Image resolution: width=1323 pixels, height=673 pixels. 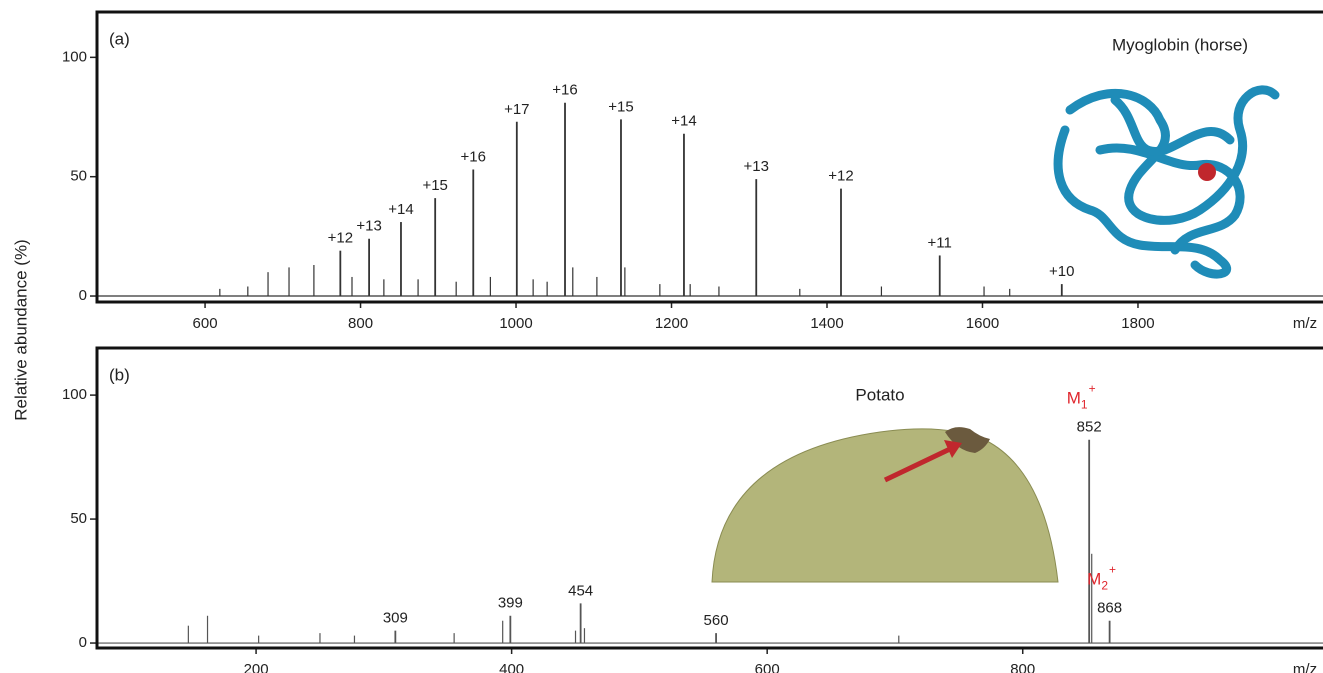 I want to click on arrow-illustration, so click(x=917, y=464).